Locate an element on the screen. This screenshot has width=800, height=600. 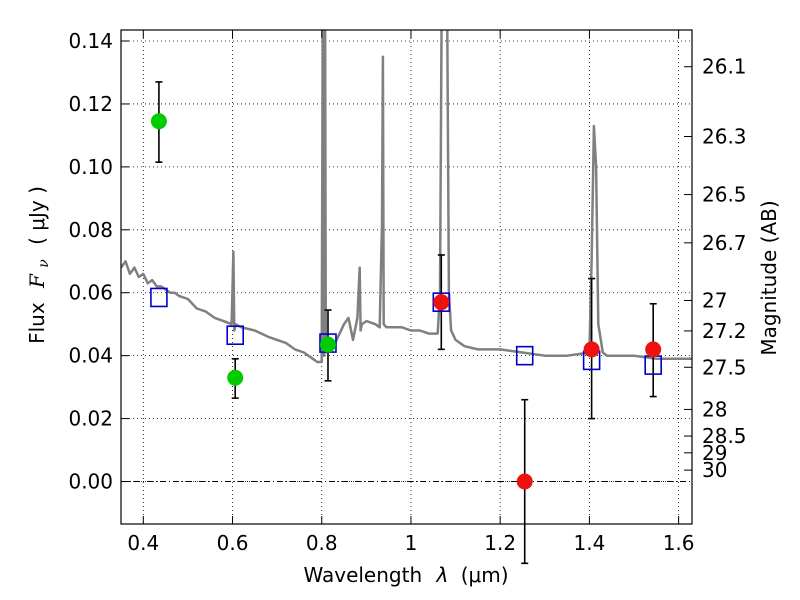
y-tick-label: 0.10 is located at coordinates (90, 167).